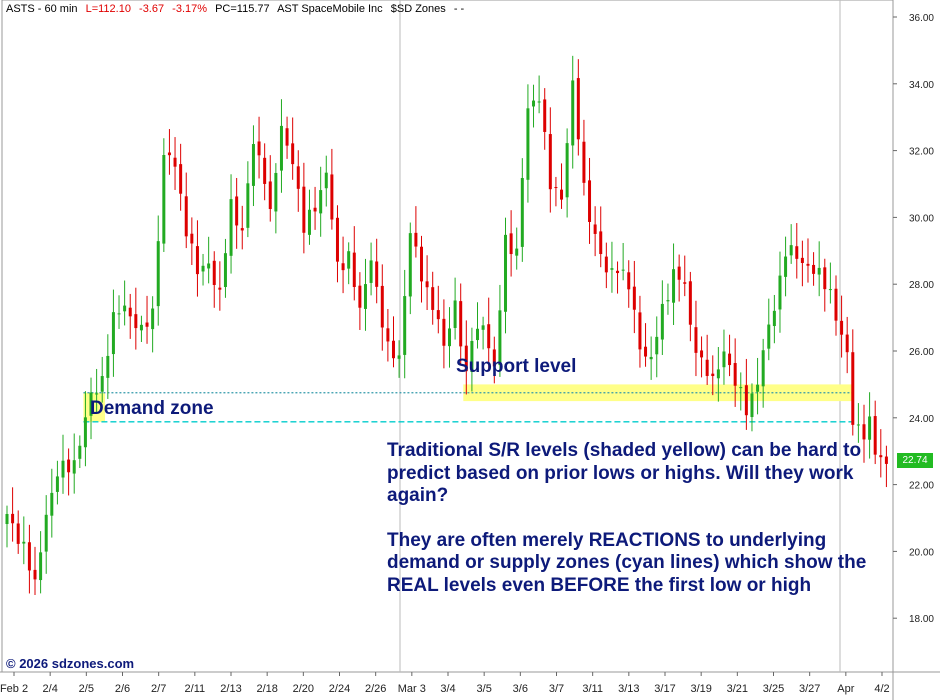 The height and width of the screenshot is (700, 940). I want to click on x-tick-label: 3/4, so click(447, 689).